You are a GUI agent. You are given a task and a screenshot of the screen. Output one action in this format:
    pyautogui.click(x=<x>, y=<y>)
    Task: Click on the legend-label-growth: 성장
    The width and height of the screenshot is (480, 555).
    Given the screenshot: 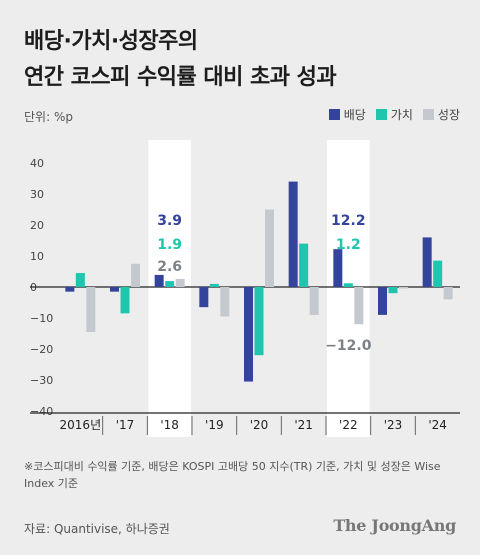 What is the action you would take?
    pyautogui.click(x=448, y=115)
    